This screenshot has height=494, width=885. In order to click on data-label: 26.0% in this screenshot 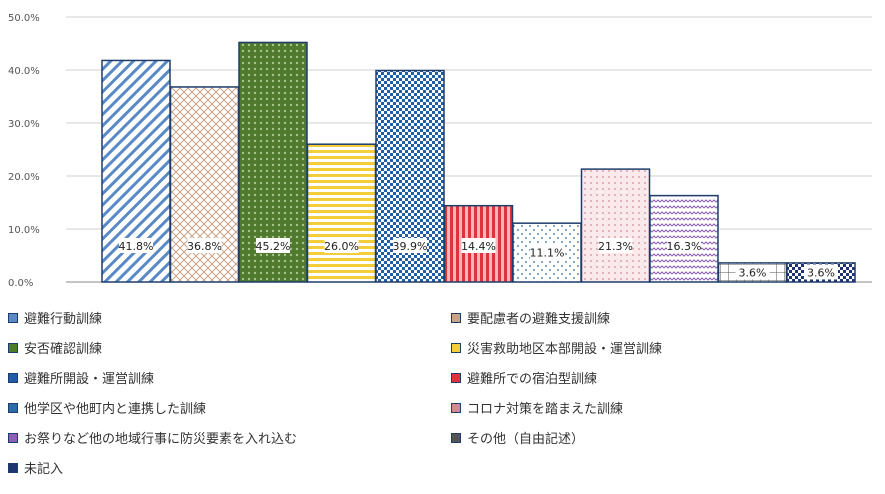, I will do `click(341, 246)`.